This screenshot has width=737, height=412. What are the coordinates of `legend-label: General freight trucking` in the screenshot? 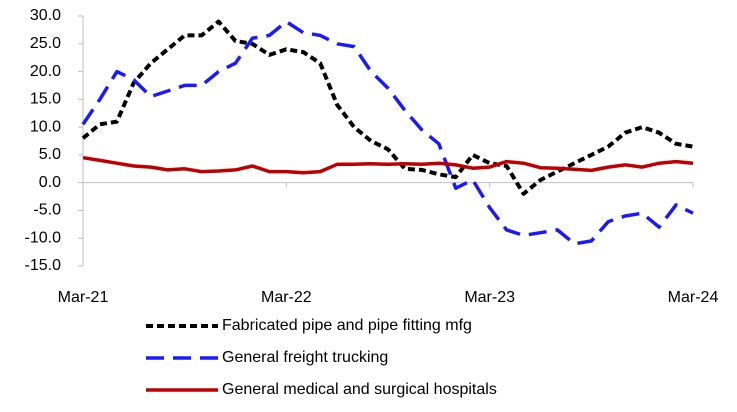 It's located at (305, 357).